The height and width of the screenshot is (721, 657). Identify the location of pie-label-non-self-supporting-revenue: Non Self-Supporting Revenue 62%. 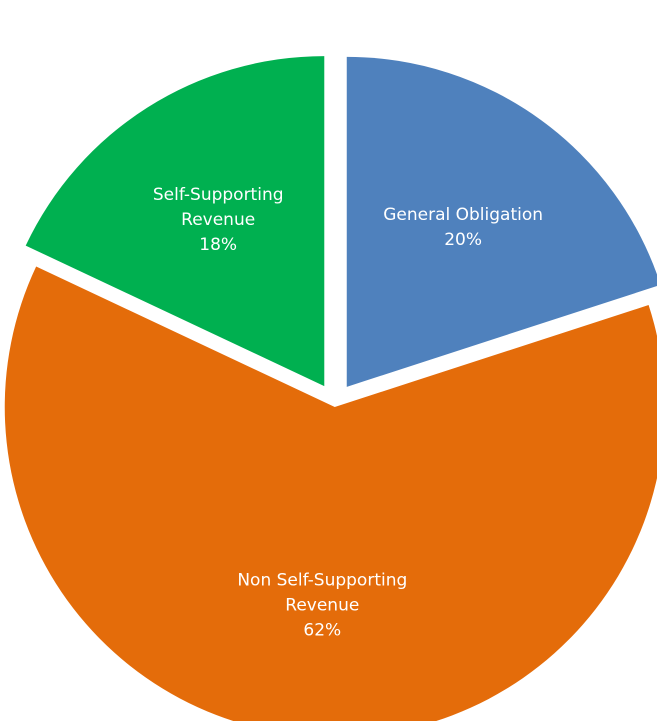
(322, 606).